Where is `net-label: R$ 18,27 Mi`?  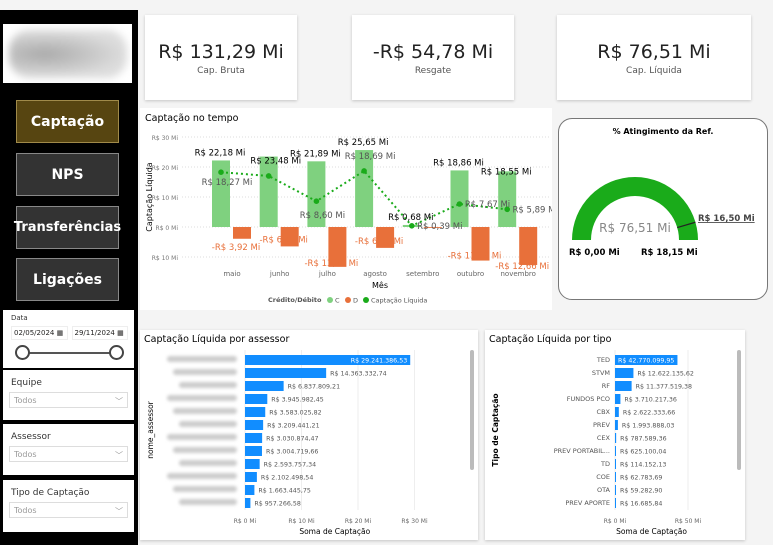
net-label: R$ 18,27 Mi is located at coordinates (227, 183).